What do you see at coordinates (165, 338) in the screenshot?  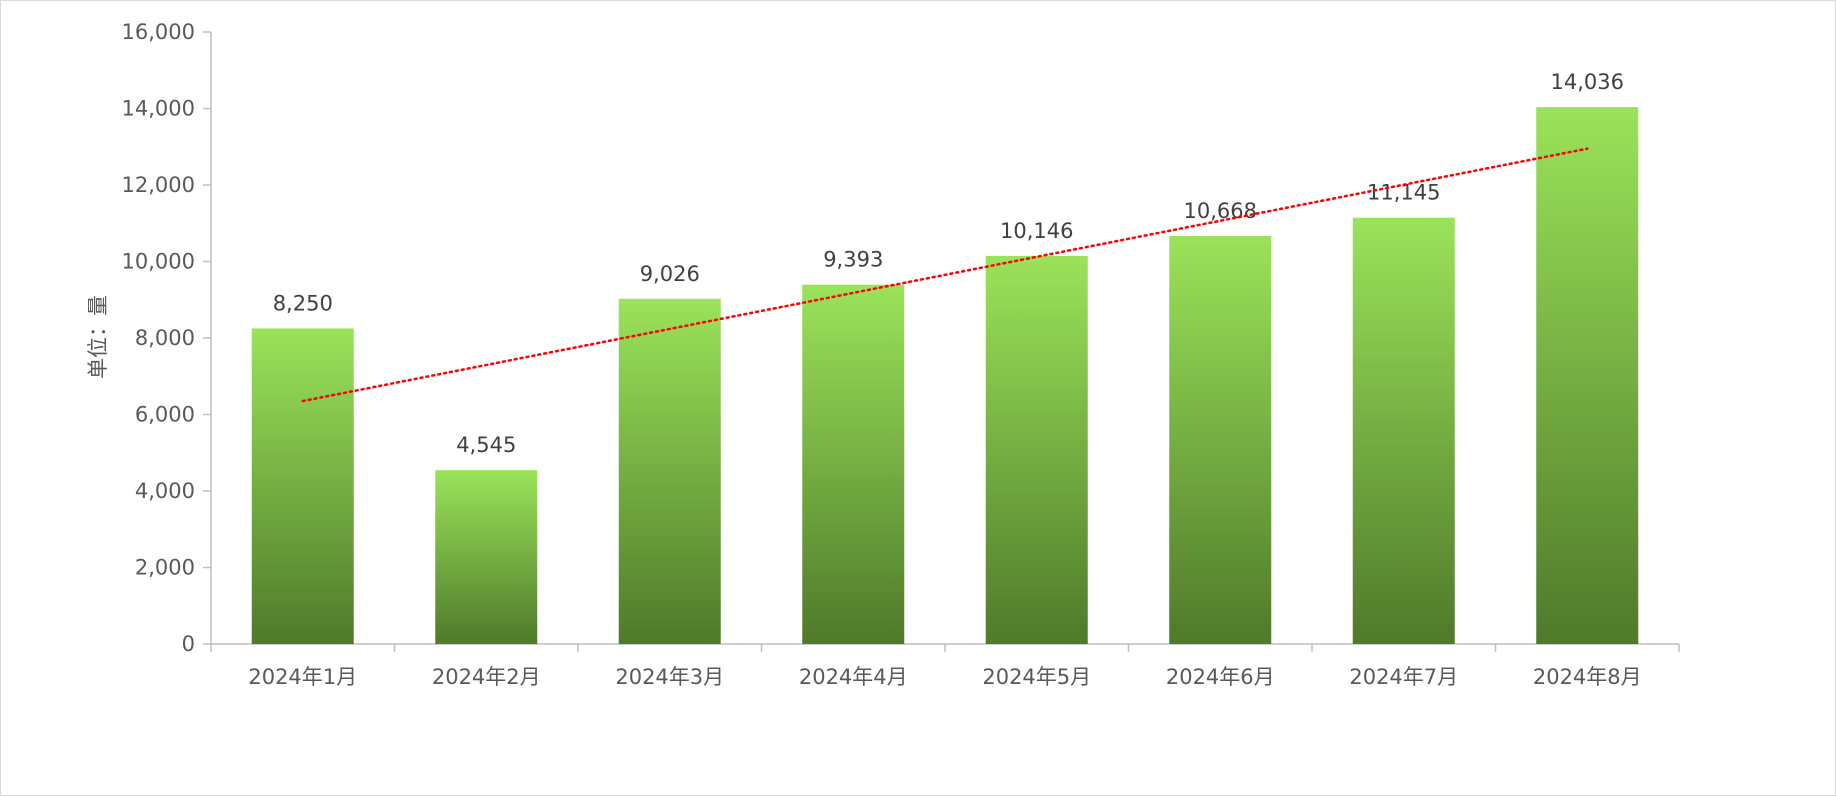 I see `y-tick-label: 8,000` at bounding box center [165, 338].